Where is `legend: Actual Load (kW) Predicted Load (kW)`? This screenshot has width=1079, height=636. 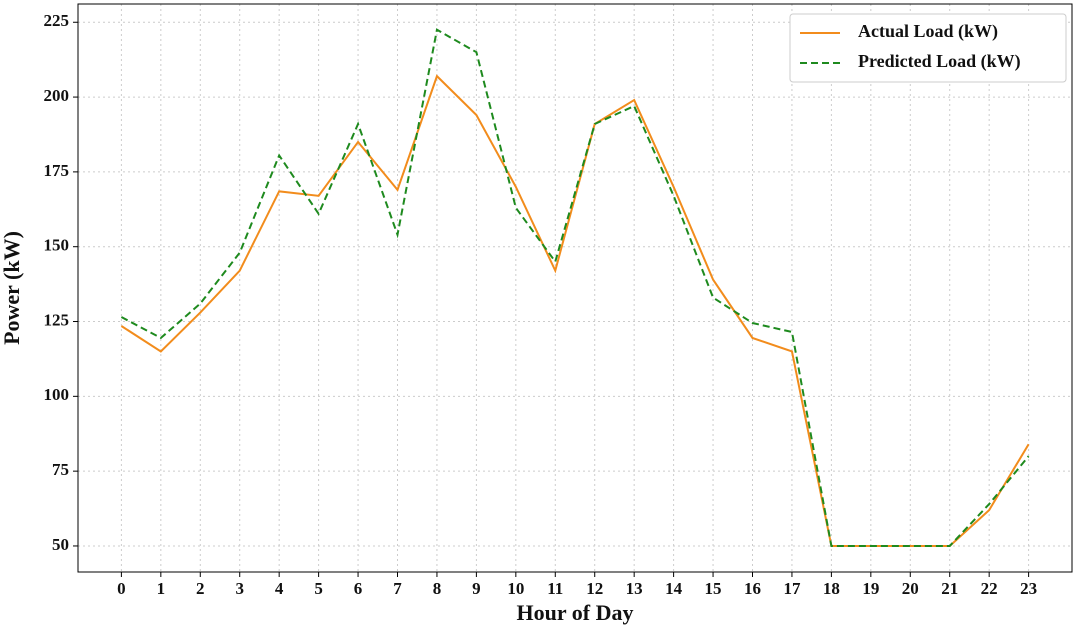 legend: Actual Load (kW) Predicted Load (kW) is located at coordinates (928, 48).